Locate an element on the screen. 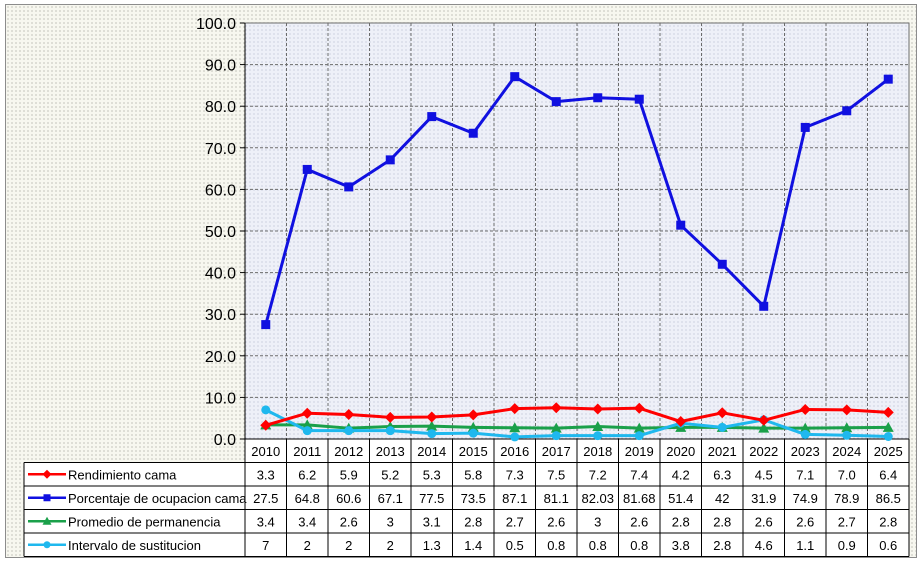 The height and width of the screenshot is (564, 924). table-value: 1.3 is located at coordinates (432, 545).